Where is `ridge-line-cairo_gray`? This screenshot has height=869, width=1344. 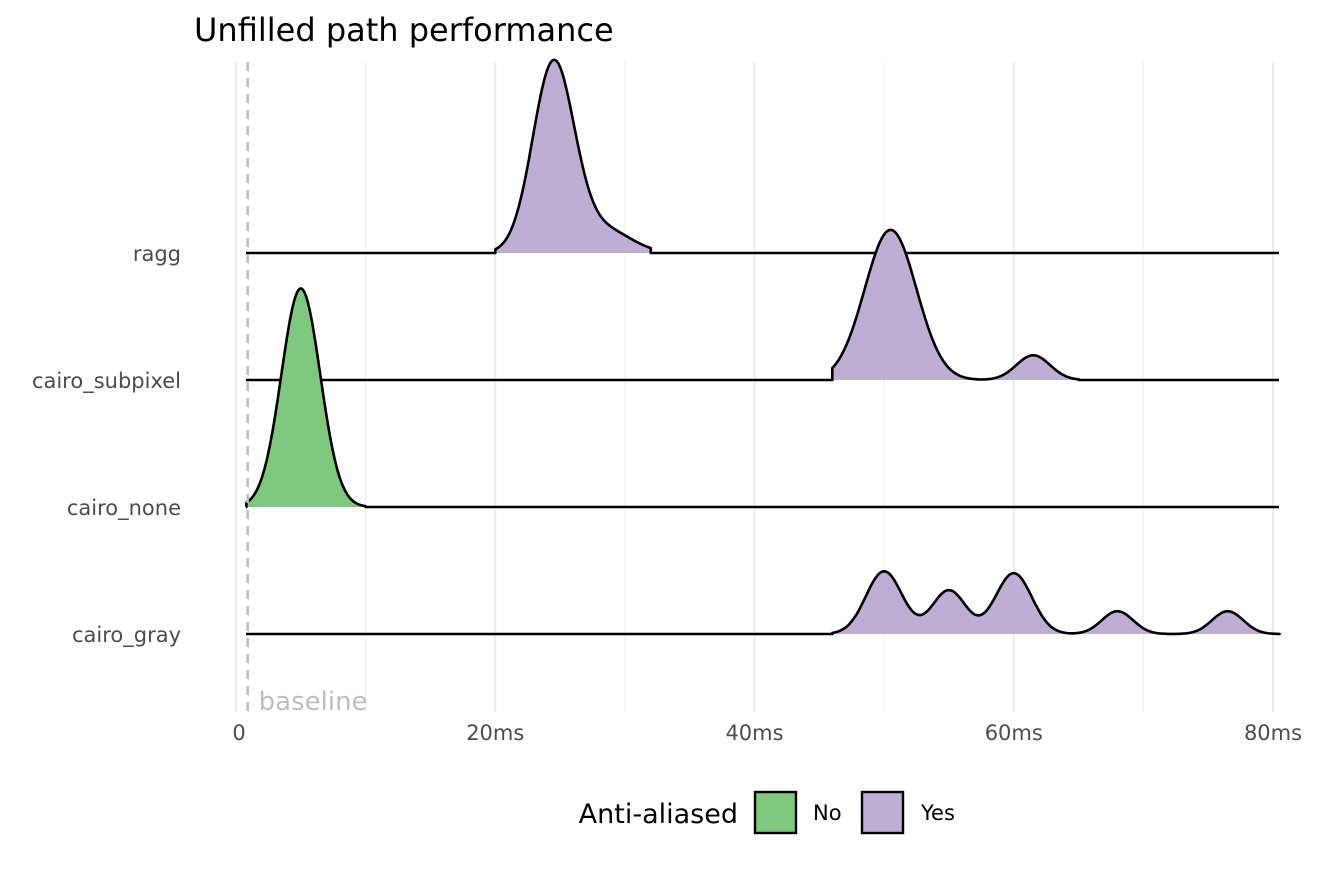 ridge-line-cairo_gray is located at coordinates (763, 603).